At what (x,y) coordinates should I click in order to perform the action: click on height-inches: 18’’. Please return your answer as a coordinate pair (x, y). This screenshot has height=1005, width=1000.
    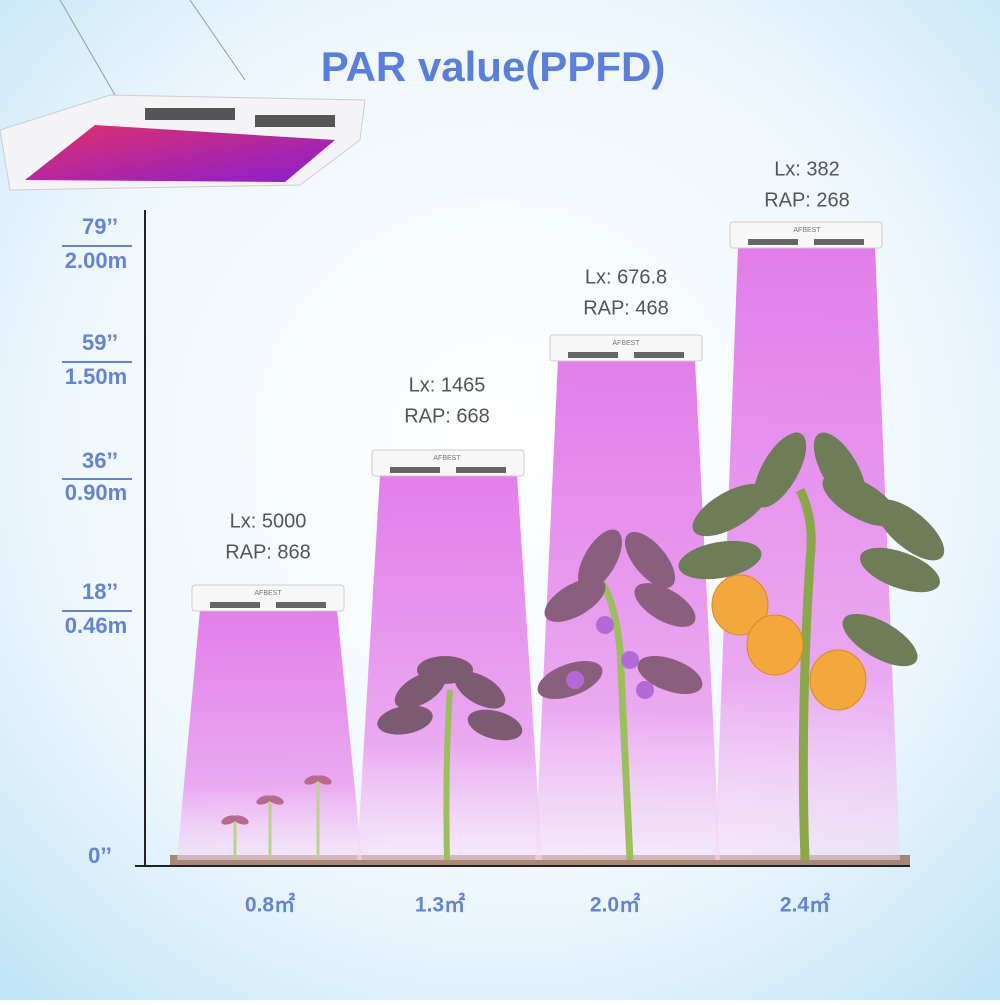
    Looking at the image, I should click on (100, 591).